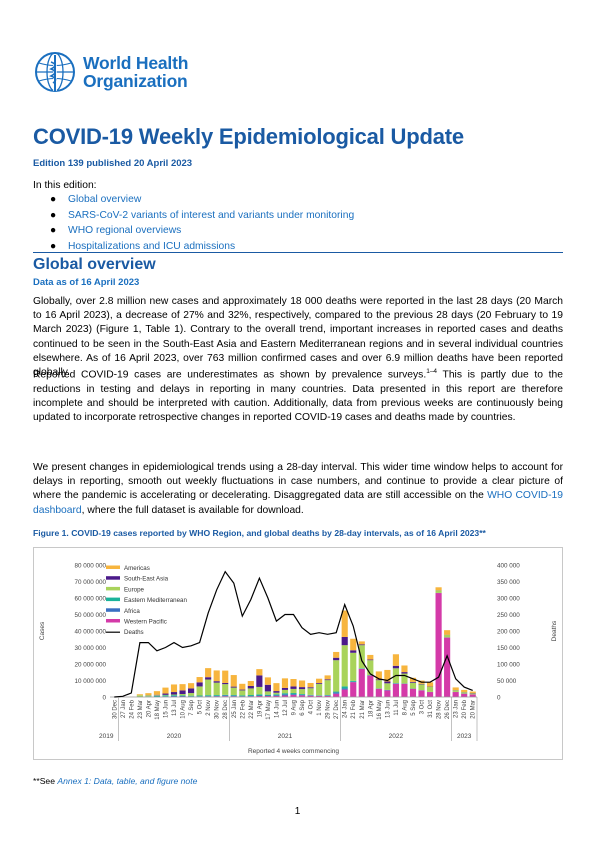  What do you see at coordinates (105, 199) in the screenshot?
I see `toc-link: Global overview` at bounding box center [105, 199].